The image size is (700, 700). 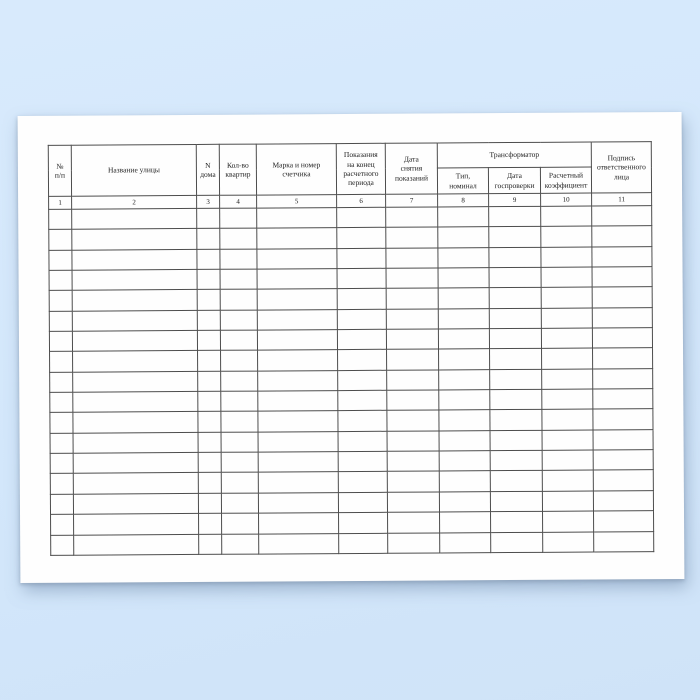 I want to click on column-number: 4, so click(x=238, y=202).